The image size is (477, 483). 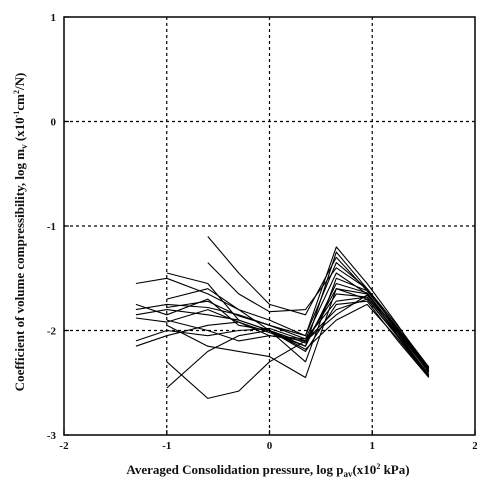 What do you see at coordinates (52, 332) in the screenshot?
I see `y-tick-label: -2` at bounding box center [52, 332].